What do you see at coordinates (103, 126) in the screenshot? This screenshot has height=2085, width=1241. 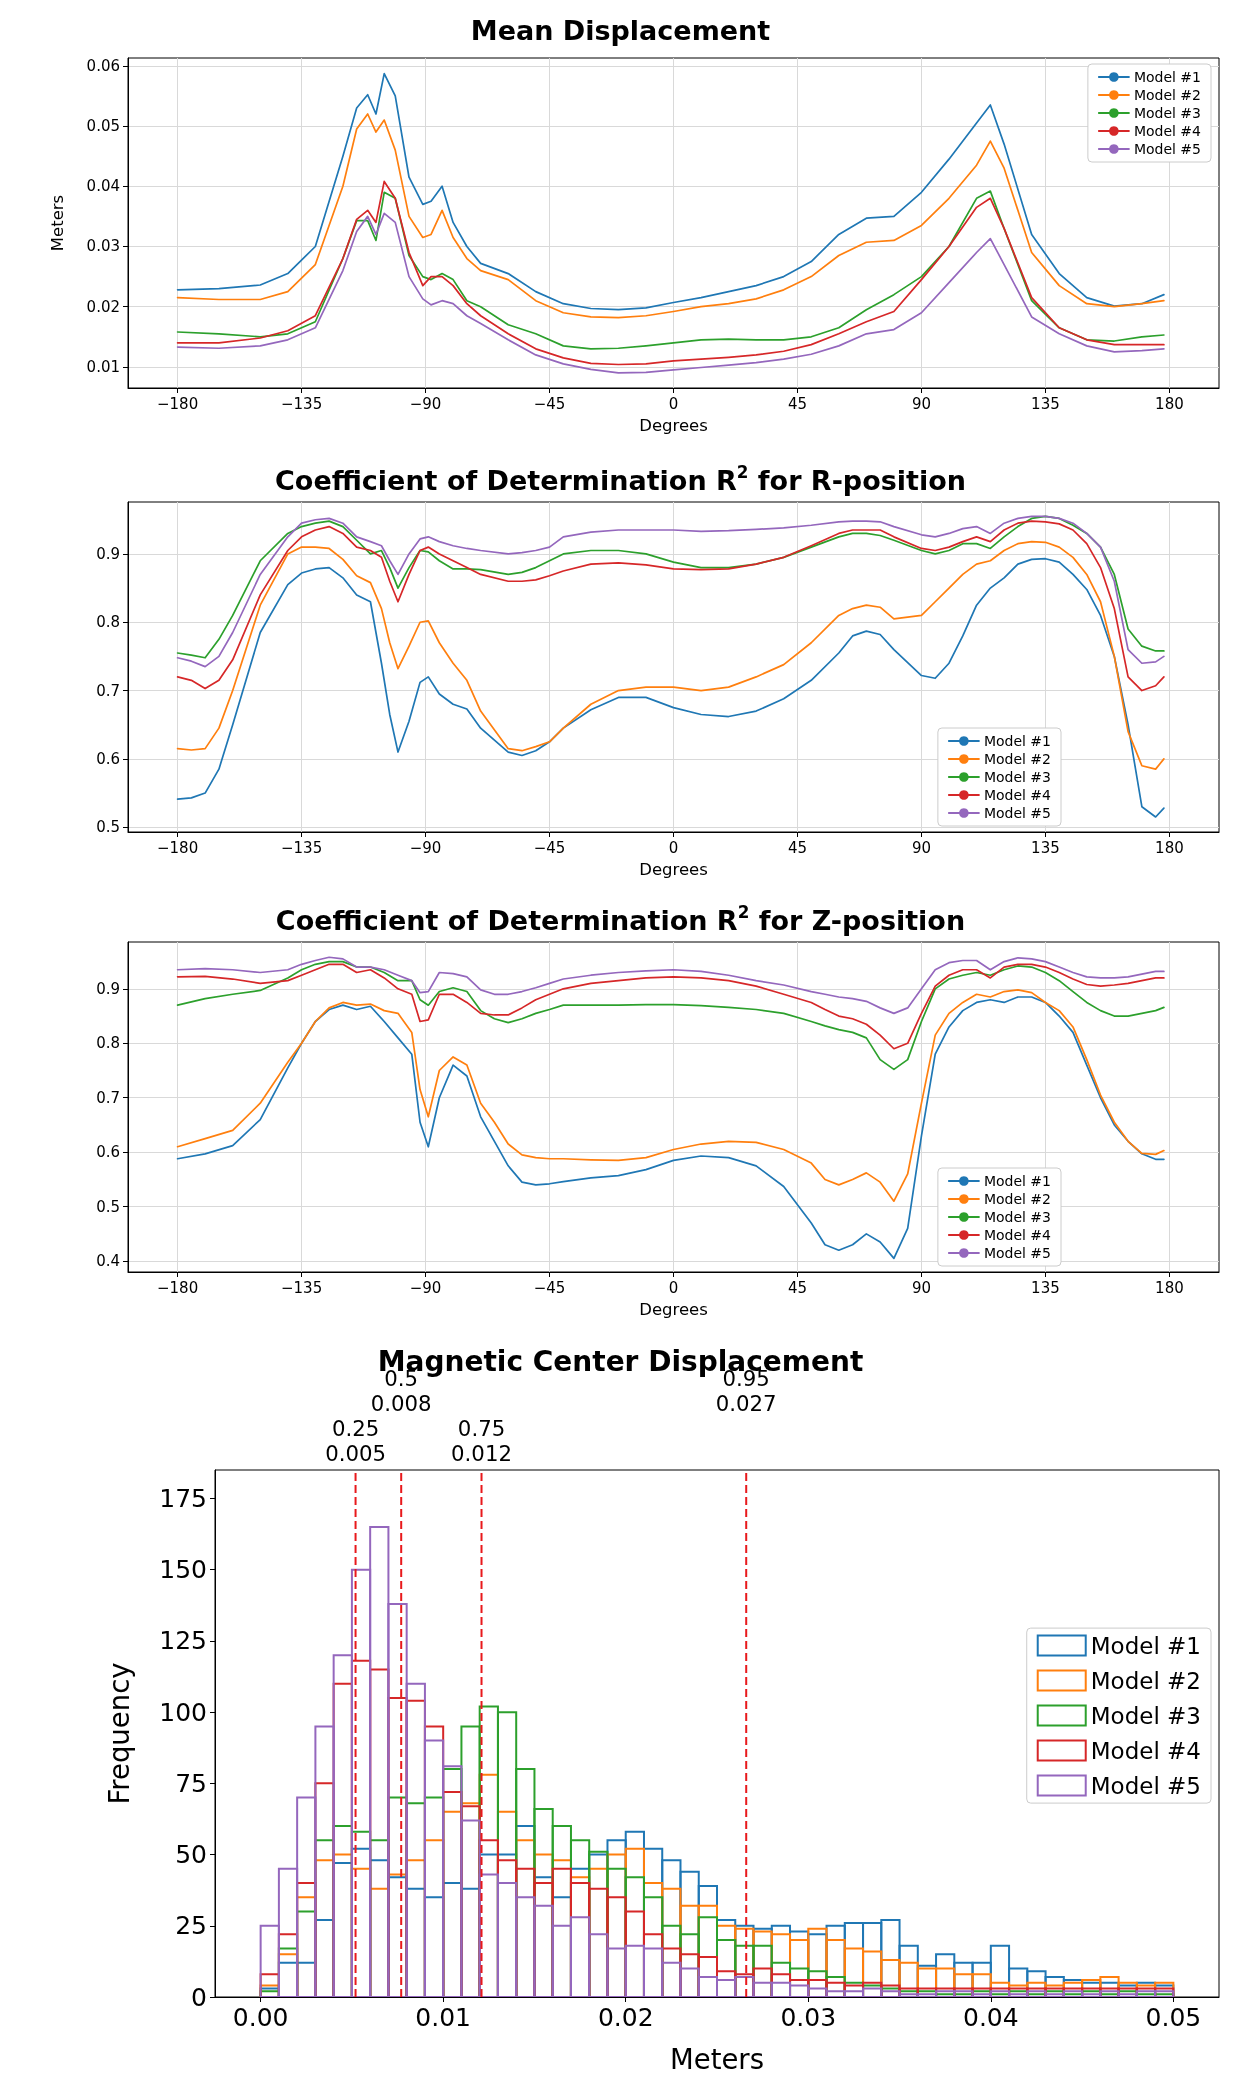 I see `y-tick-label: 0.05` at bounding box center [103, 126].